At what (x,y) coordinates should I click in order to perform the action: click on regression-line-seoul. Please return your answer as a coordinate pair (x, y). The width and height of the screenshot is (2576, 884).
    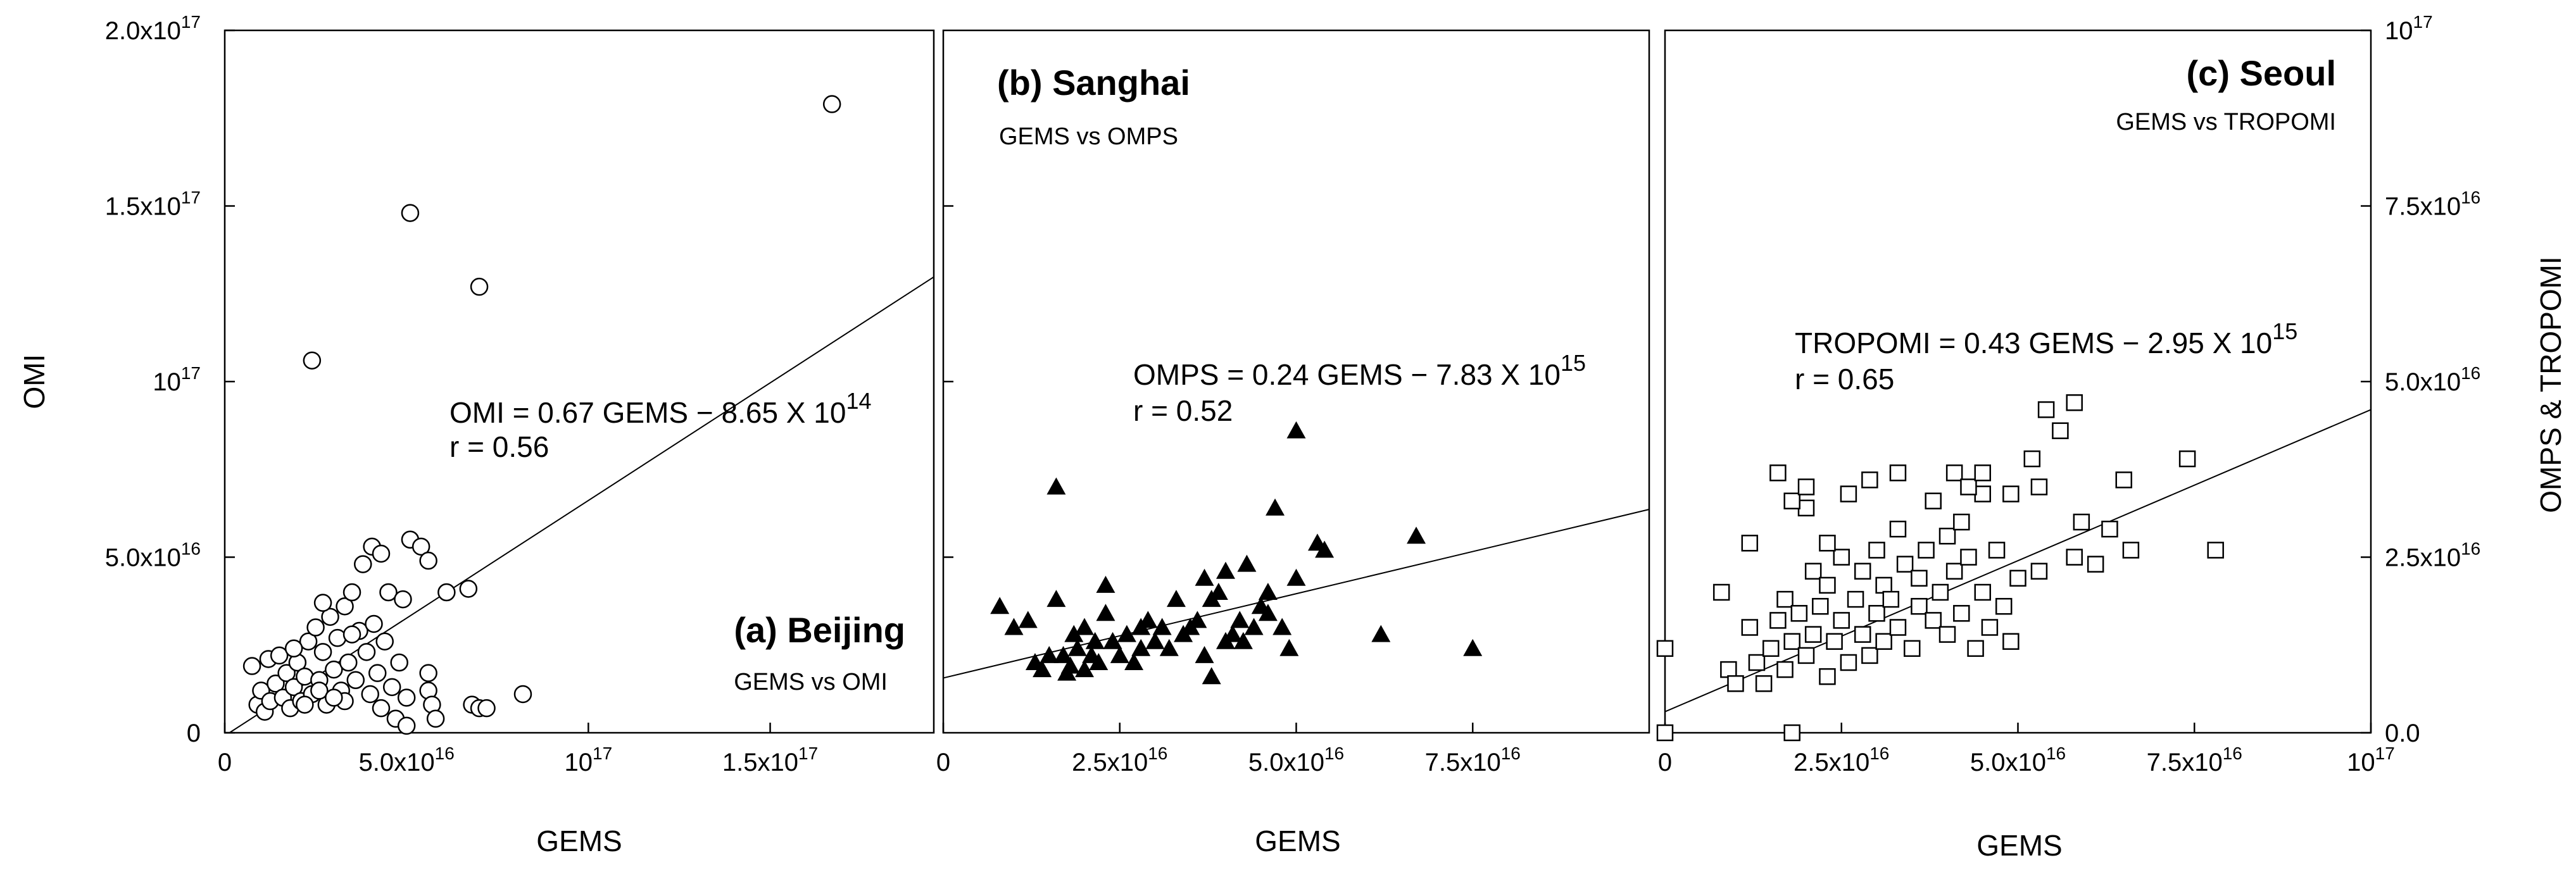
    Looking at the image, I should click on (2018, 561).